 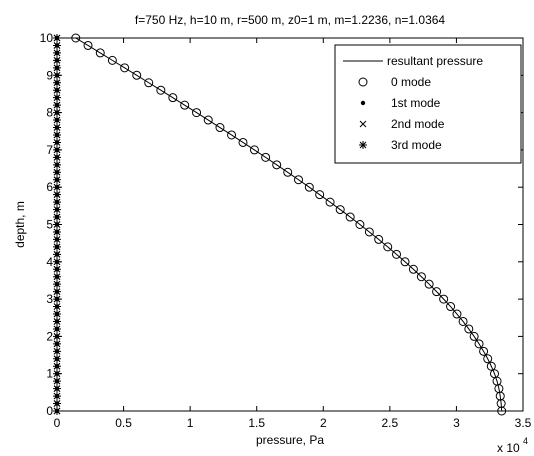 I want to click on y-tick-label: 2, so click(x=49, y=336).